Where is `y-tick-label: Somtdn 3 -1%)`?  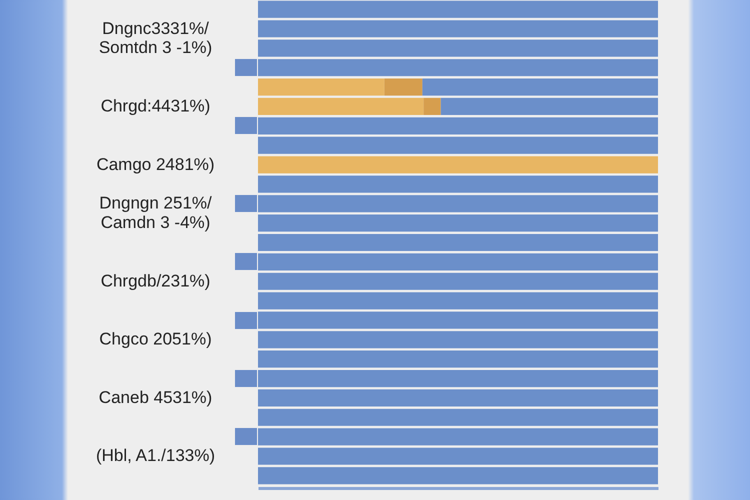
y-tick-label: Somtdn 3 -1%) is located at coordinates (155, 48).